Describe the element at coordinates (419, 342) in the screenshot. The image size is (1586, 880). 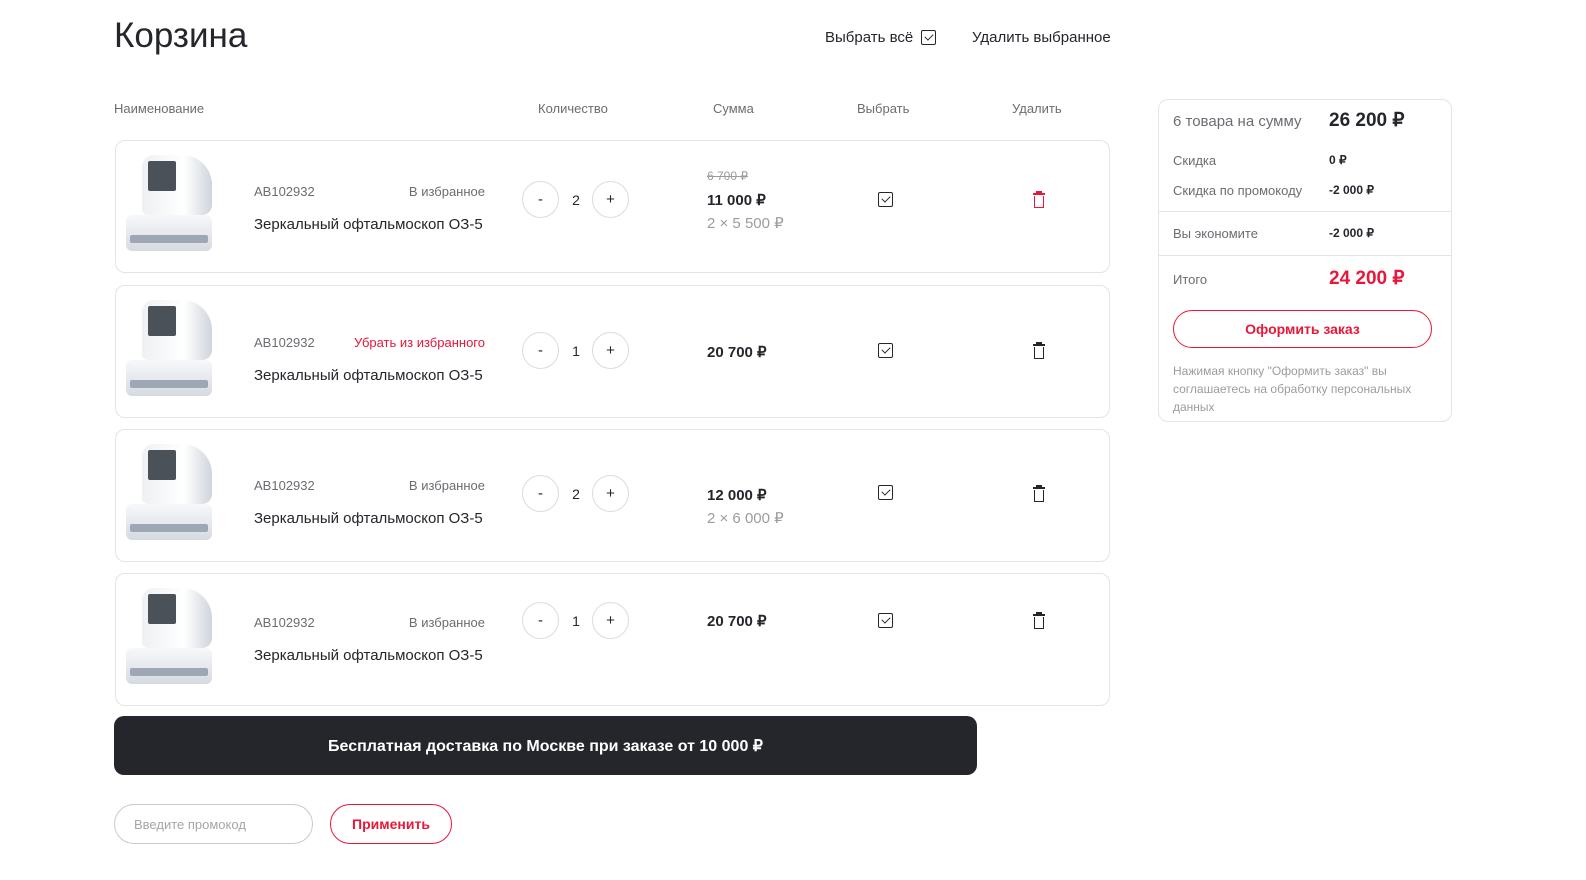
I see `favorite-toggle: Убрать из избранного` at that location.